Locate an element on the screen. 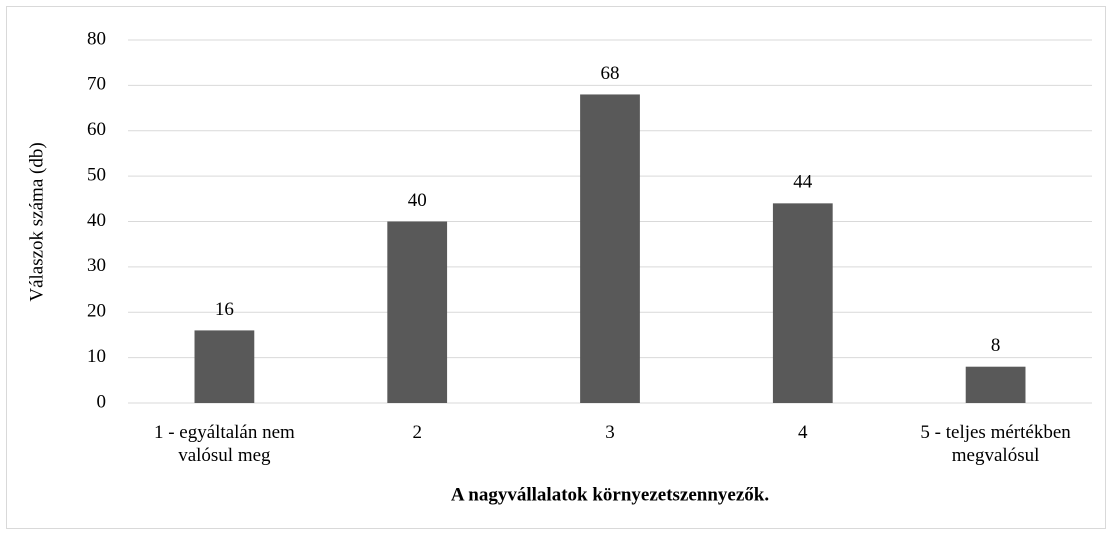  y-tick-label: 60 is located at coordinates (96, 129).